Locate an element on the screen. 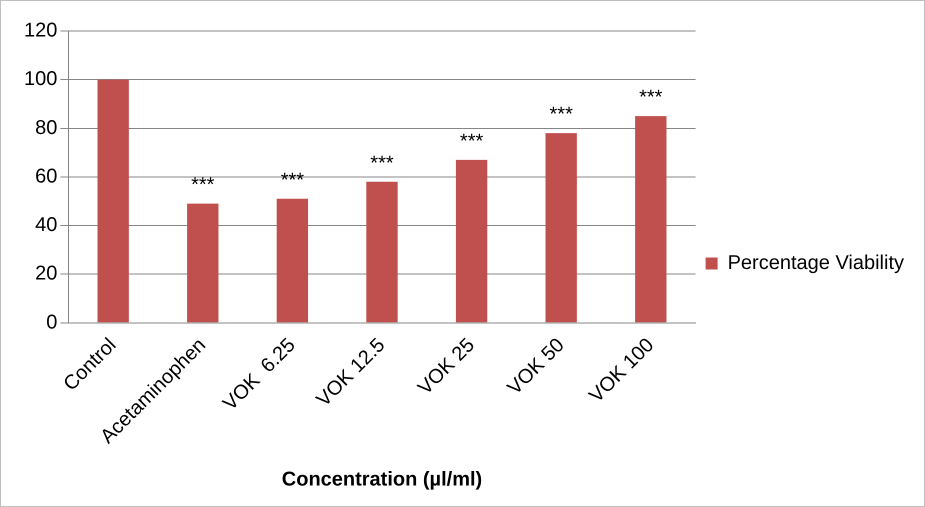 The width and height of the screenshot is (925, 507). y-tick-label: 80 is located at coordinates (46, 127).